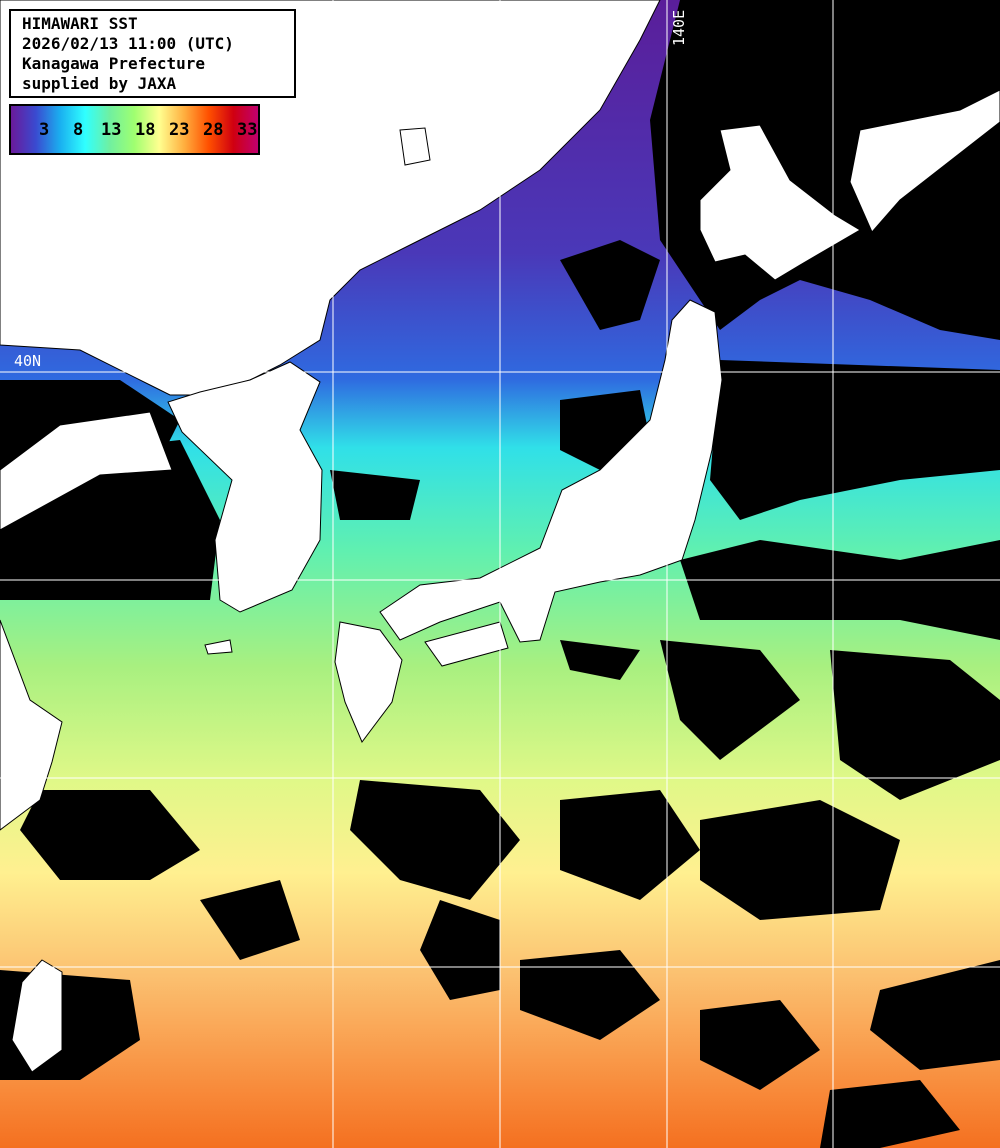  Describe the element at coordinates (368, 682) in the screenshot. I see `land-kyushu` at that location.